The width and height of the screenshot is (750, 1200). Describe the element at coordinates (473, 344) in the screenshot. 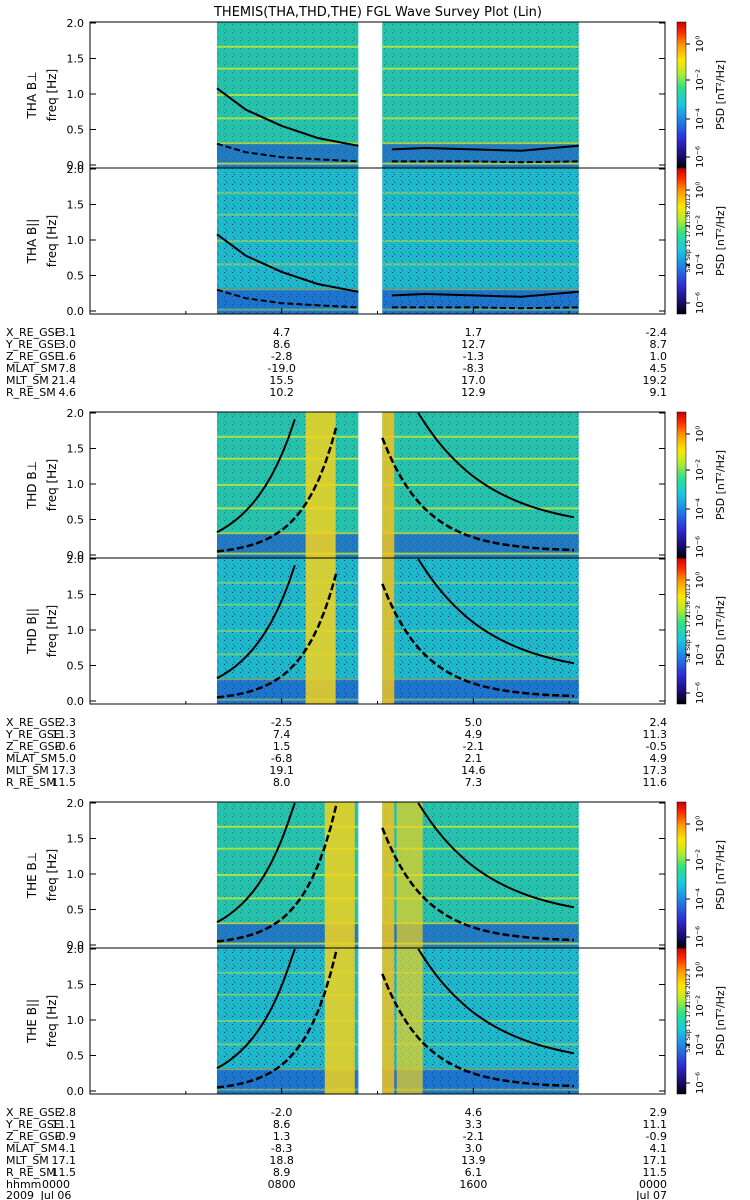

I see `orbit-value-tha-1-2: 12.7` at that location.